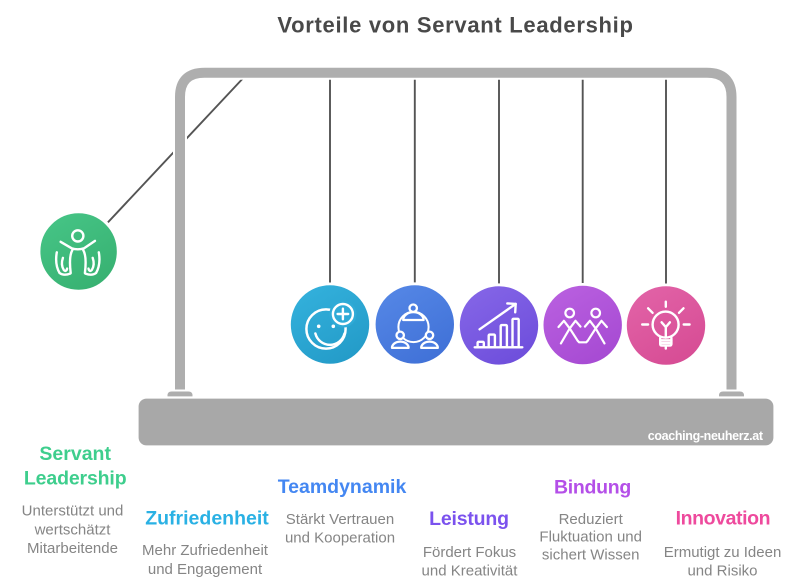  Describe the element at coordinates (591, 554) in the screenshot. I see `svg-text: sichert Wissen` at that location.